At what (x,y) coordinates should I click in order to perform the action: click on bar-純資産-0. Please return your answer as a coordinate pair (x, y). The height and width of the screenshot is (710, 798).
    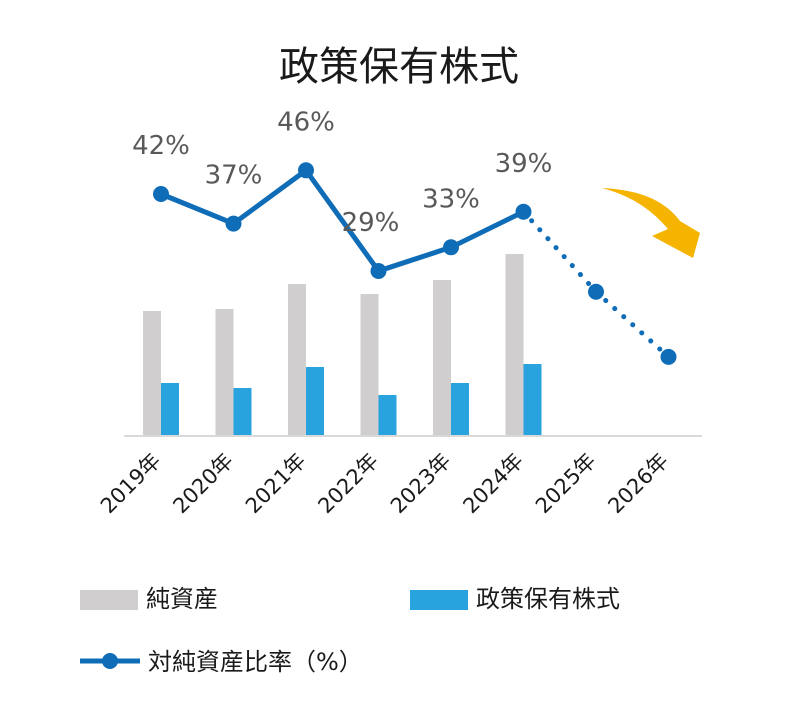
    Looking at the image, I should click on (152, 373).